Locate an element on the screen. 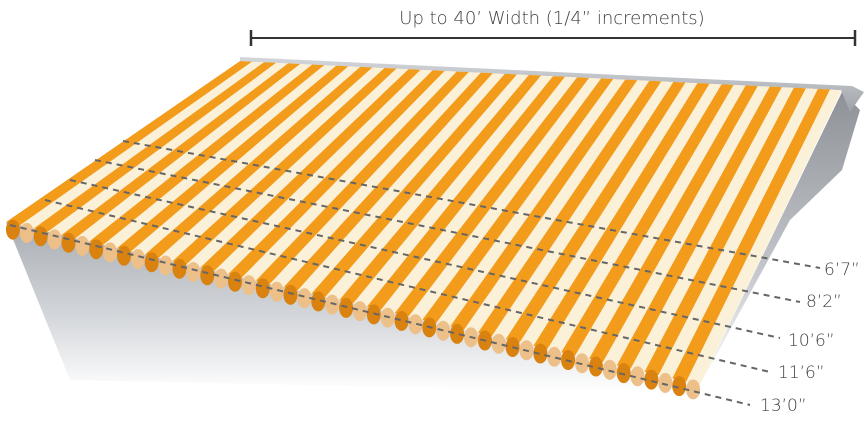 This screenshot has width=868, height=422. projection-label-1: 6’7” is located at coordinates (842, 270).